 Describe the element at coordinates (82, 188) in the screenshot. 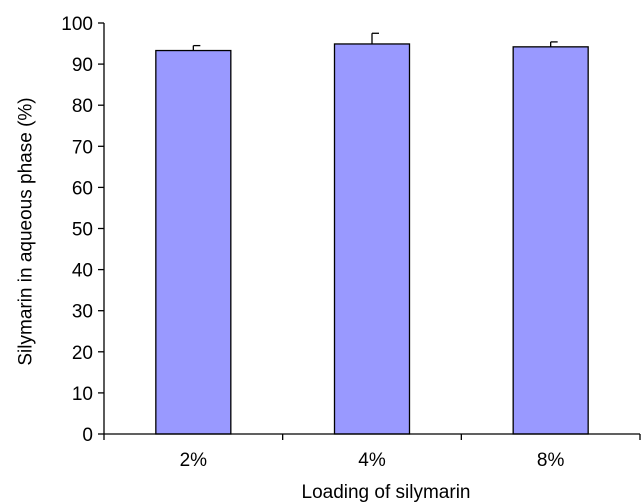

I see `y-tick-label: 60` at that location.